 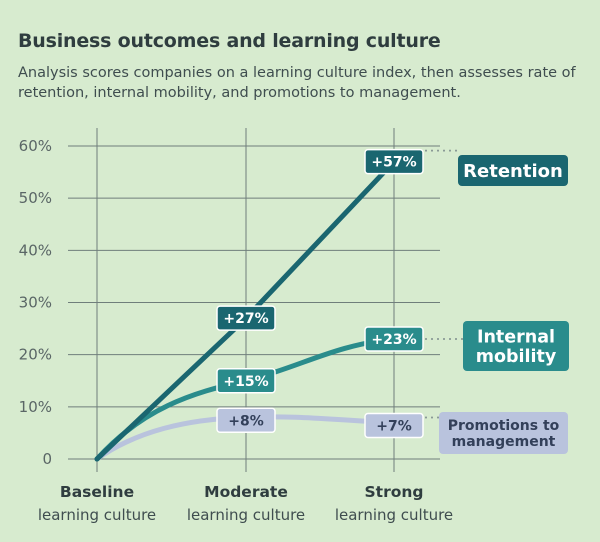 I want to click on data-label-promotions: +7%, so click(x=394, y=426).